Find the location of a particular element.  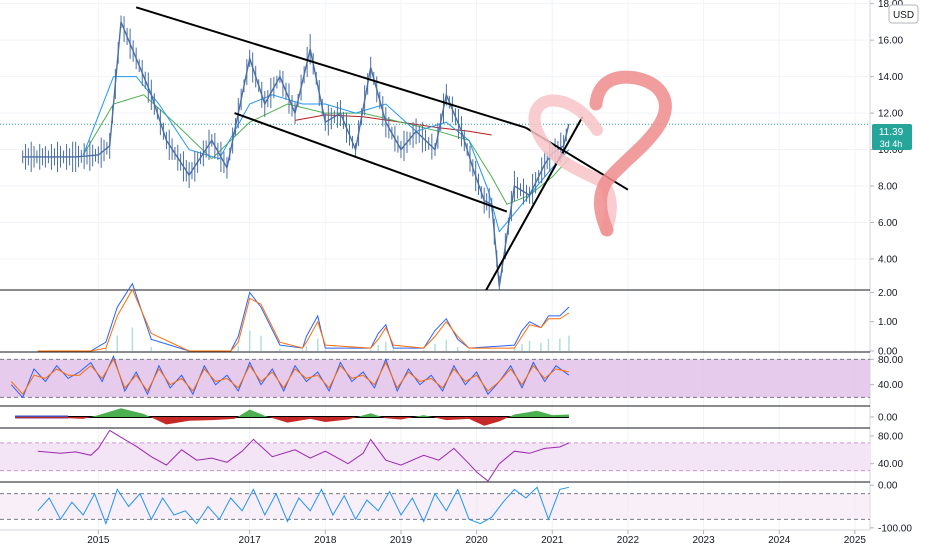

rsi-band is located at coordinates (435, 456).